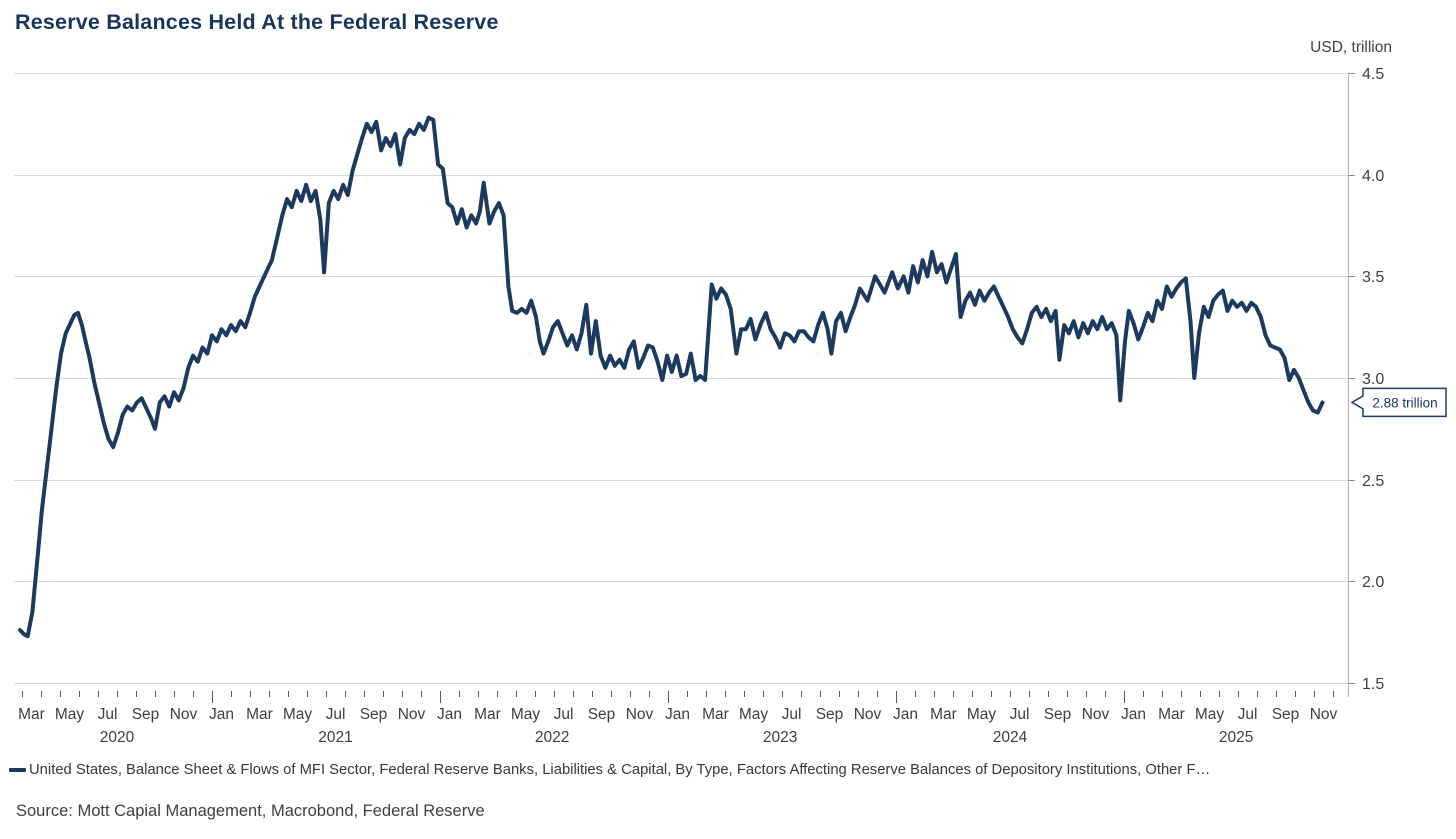 Image resolution: width=1456 pixels, height=839 pixels. I want to click on x-axis-ticks, so click(678, 697).